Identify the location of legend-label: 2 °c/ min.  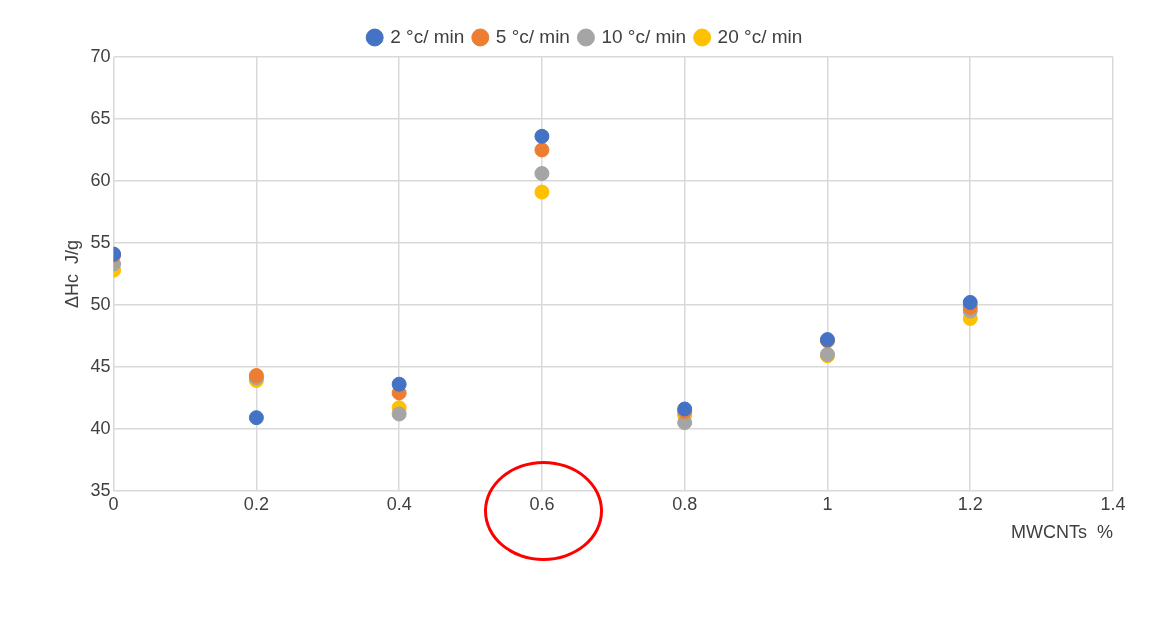
(427, 36).